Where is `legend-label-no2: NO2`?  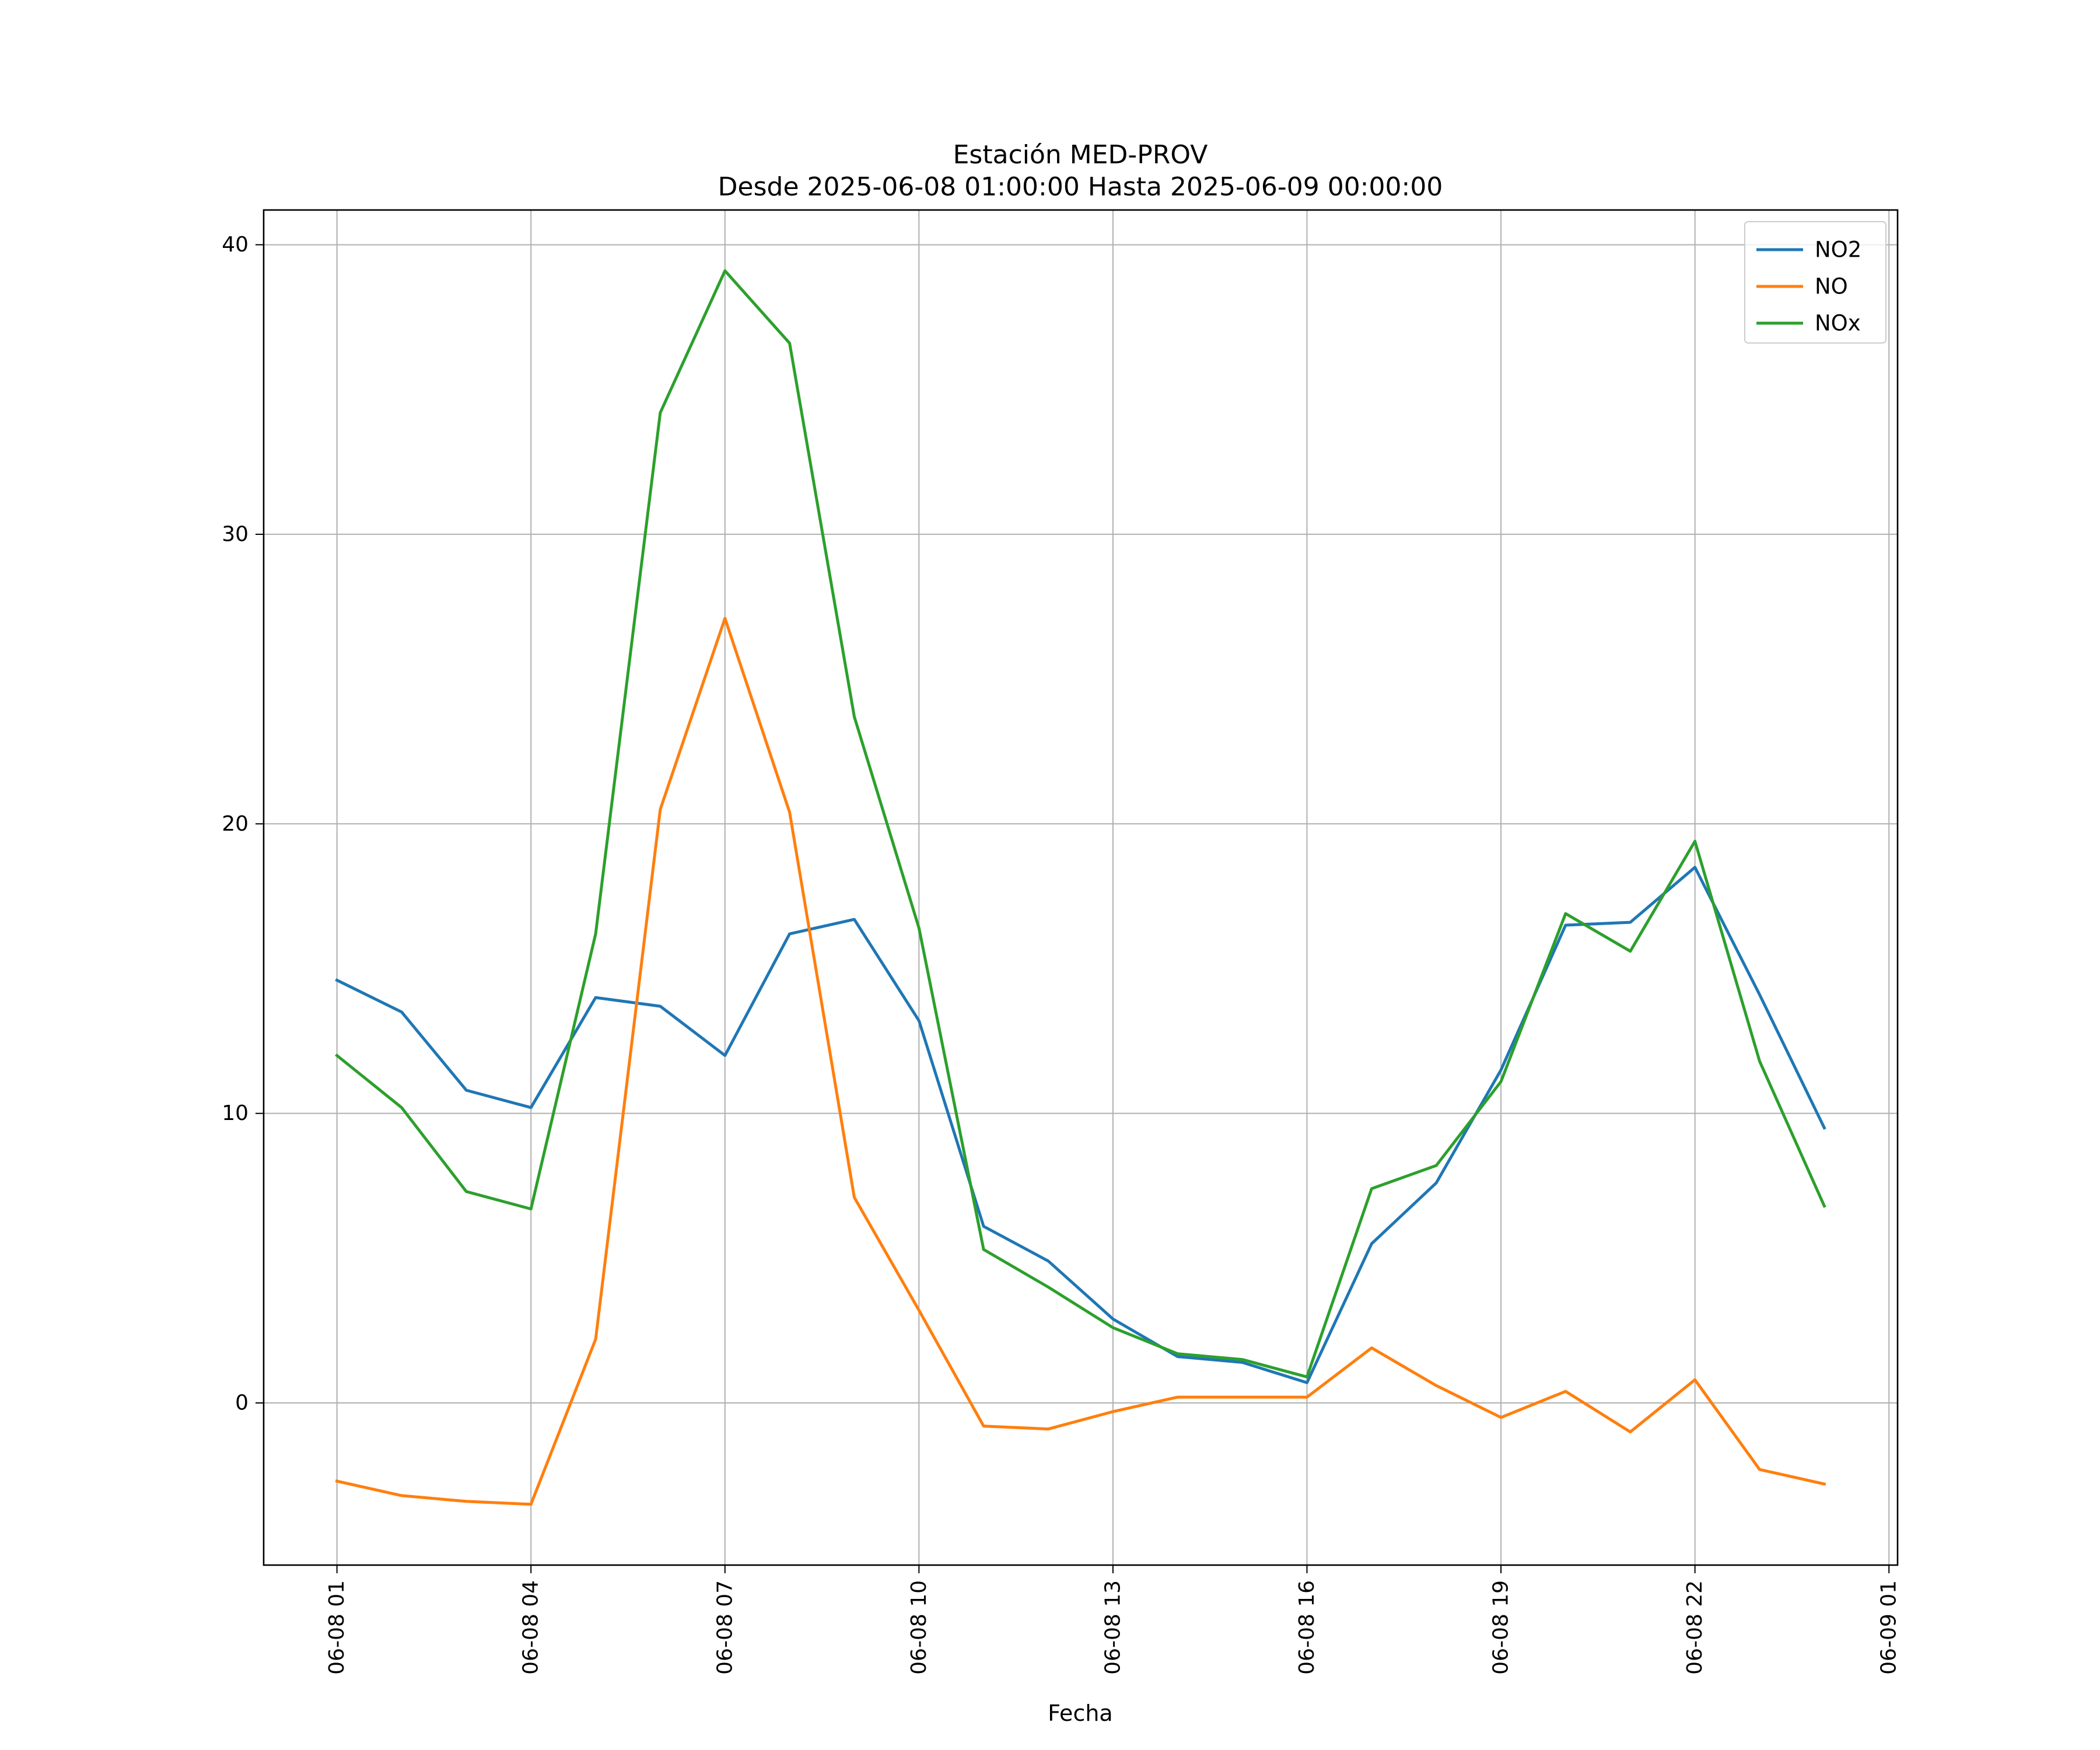 legend-label-no2: NO2 is located at coordinates (1838, 249).